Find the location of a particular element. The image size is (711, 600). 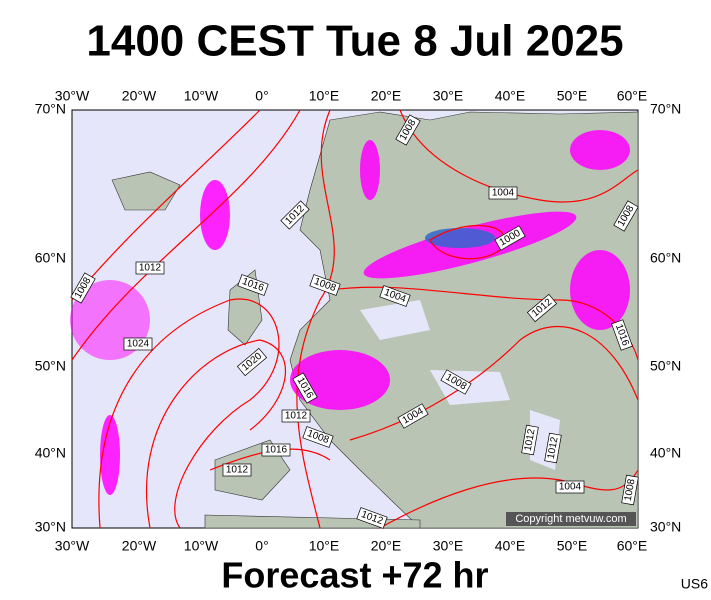

lon-label-top: 30°W is located at coordinates (72, 96).